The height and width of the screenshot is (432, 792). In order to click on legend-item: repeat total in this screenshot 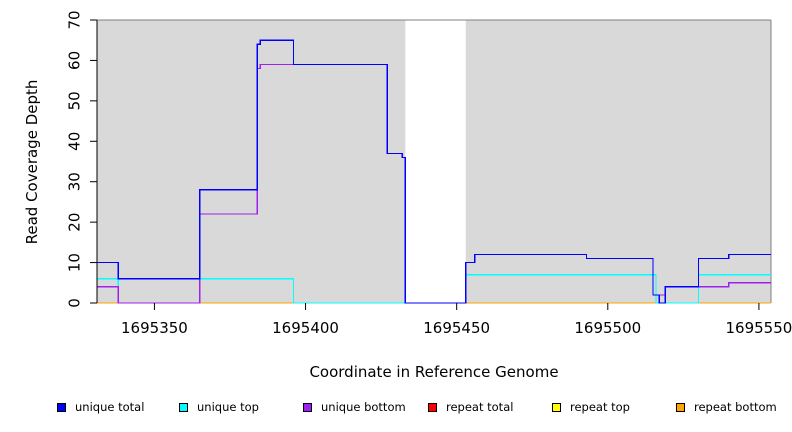, I will do `click(470, 407)`.